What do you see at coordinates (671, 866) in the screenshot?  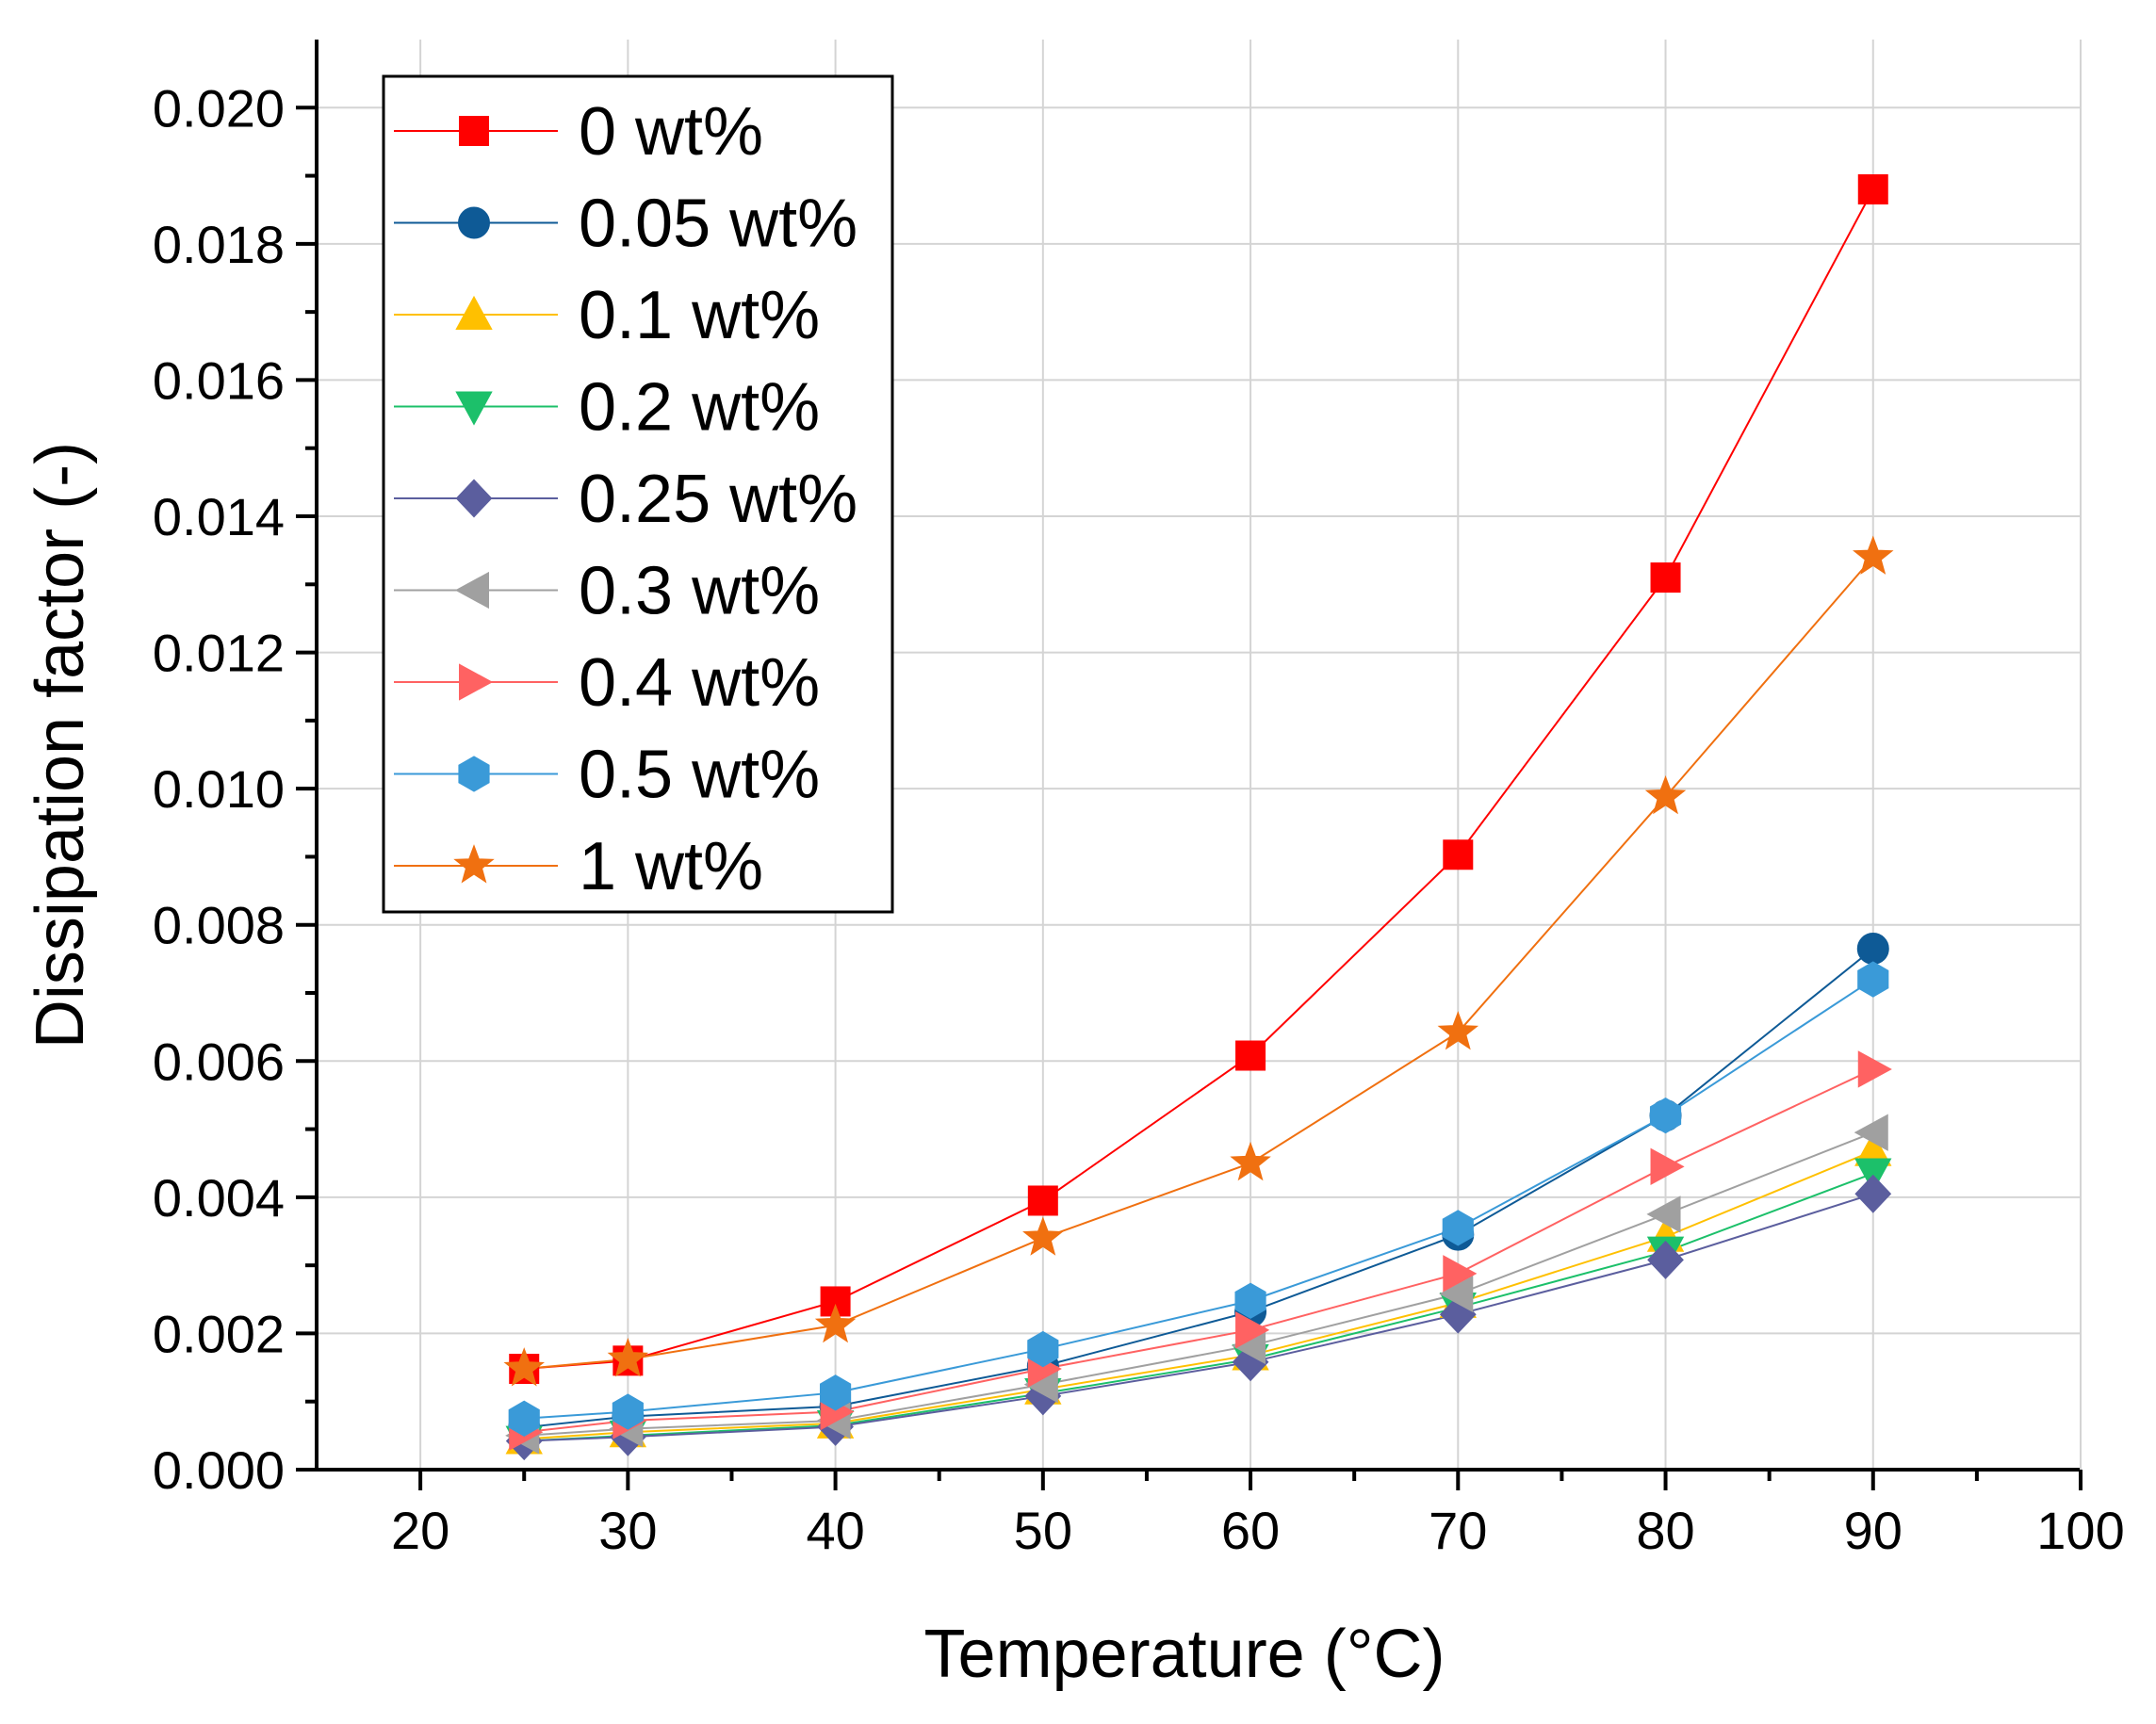 I see `legend-label: 1 wt%` at bounding box center [671, 866].